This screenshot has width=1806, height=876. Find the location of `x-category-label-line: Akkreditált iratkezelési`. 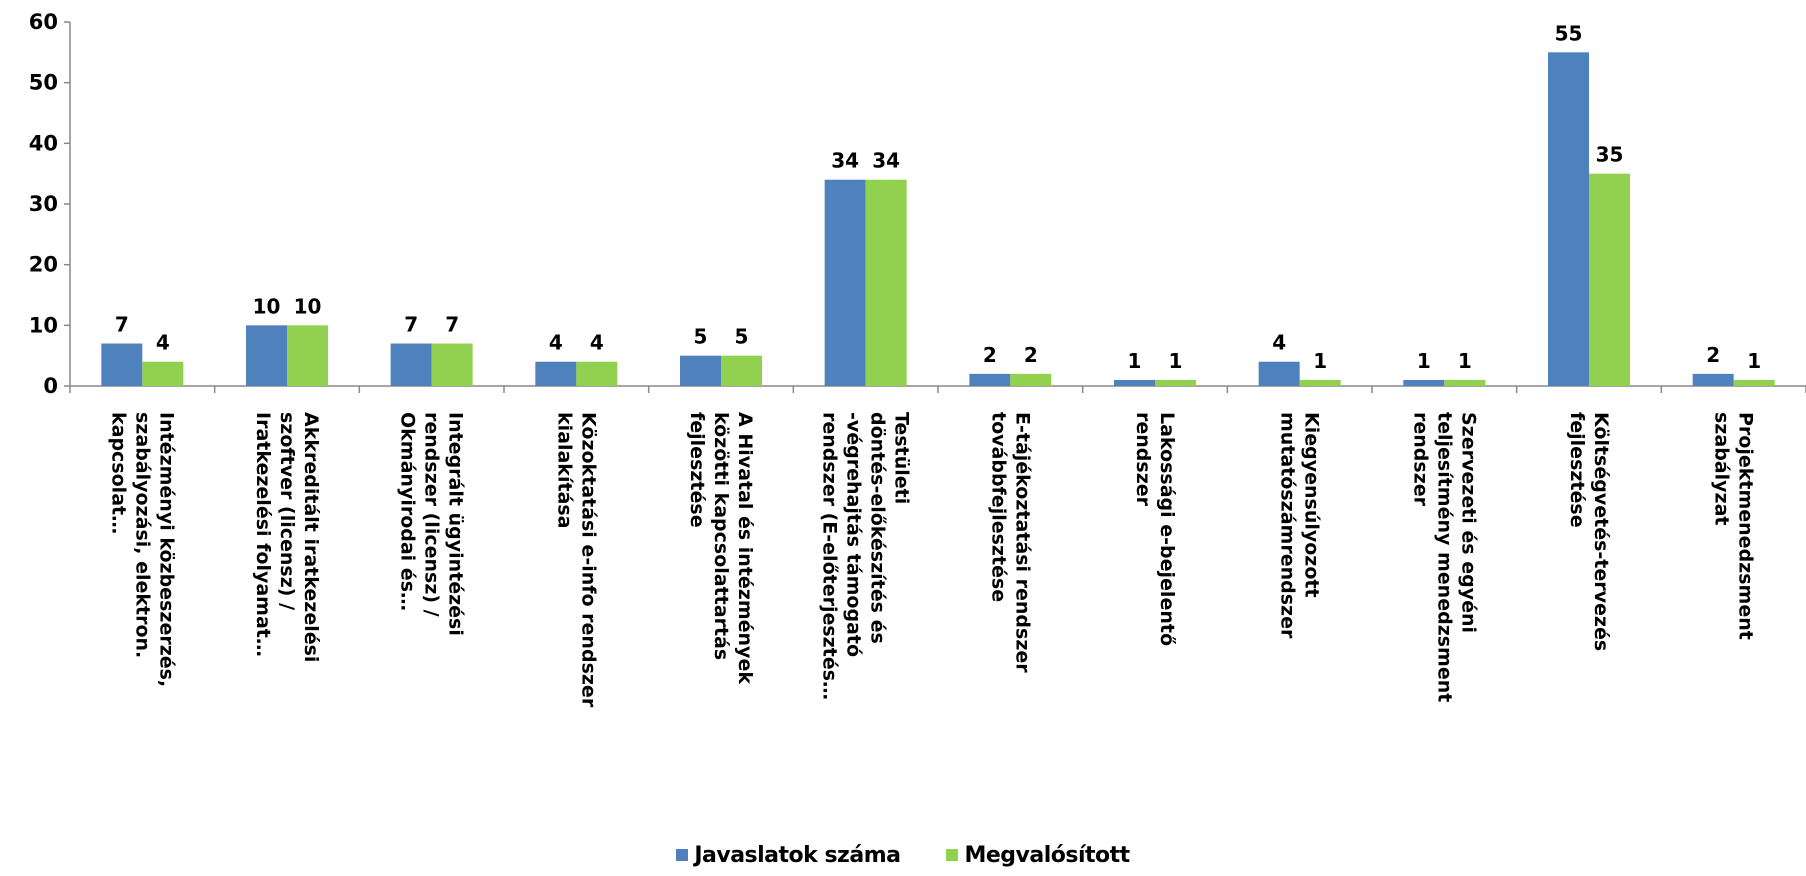

x-category-label-line: Akkreditált iratkezelési is located at coordinates (311, 537).